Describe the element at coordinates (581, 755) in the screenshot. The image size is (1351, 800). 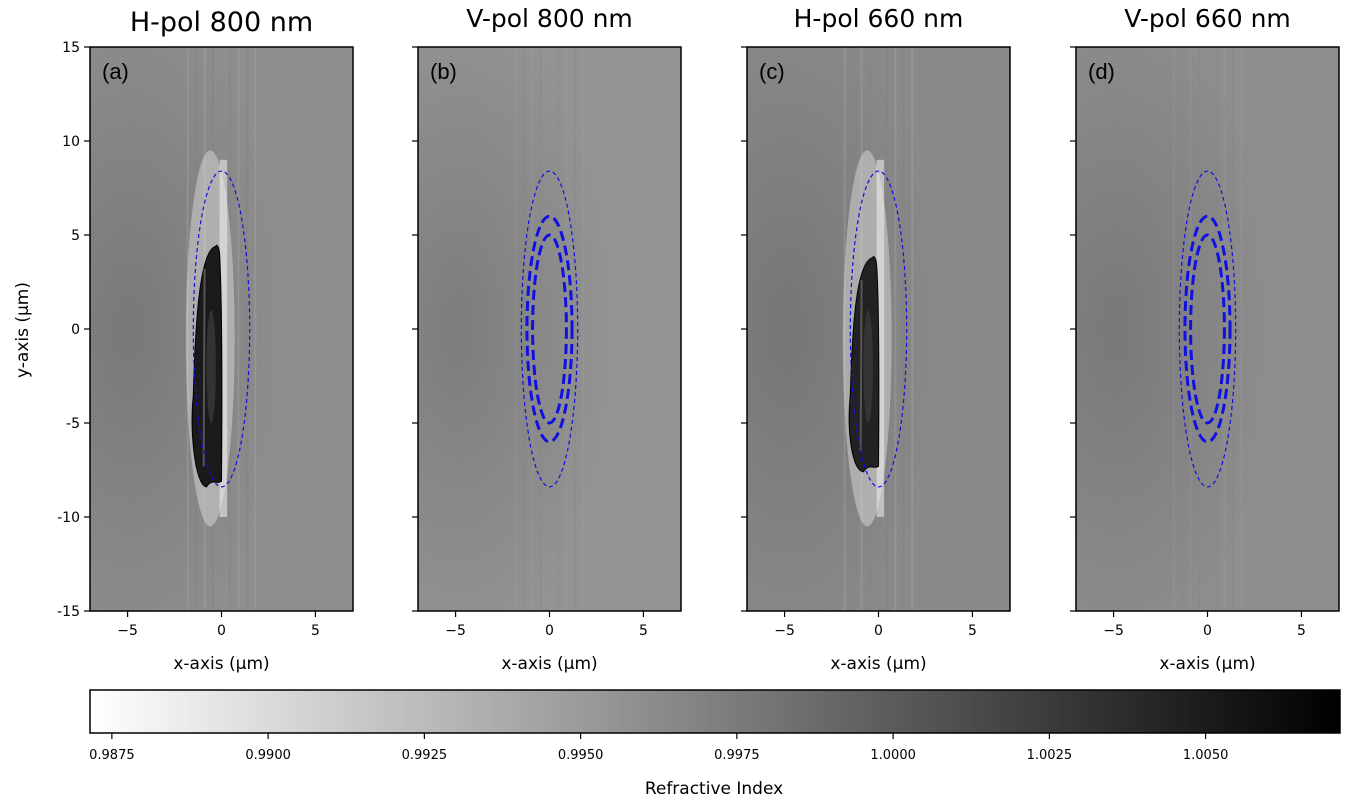
I see `colorbar-tick-label: 0.9950` at that location.